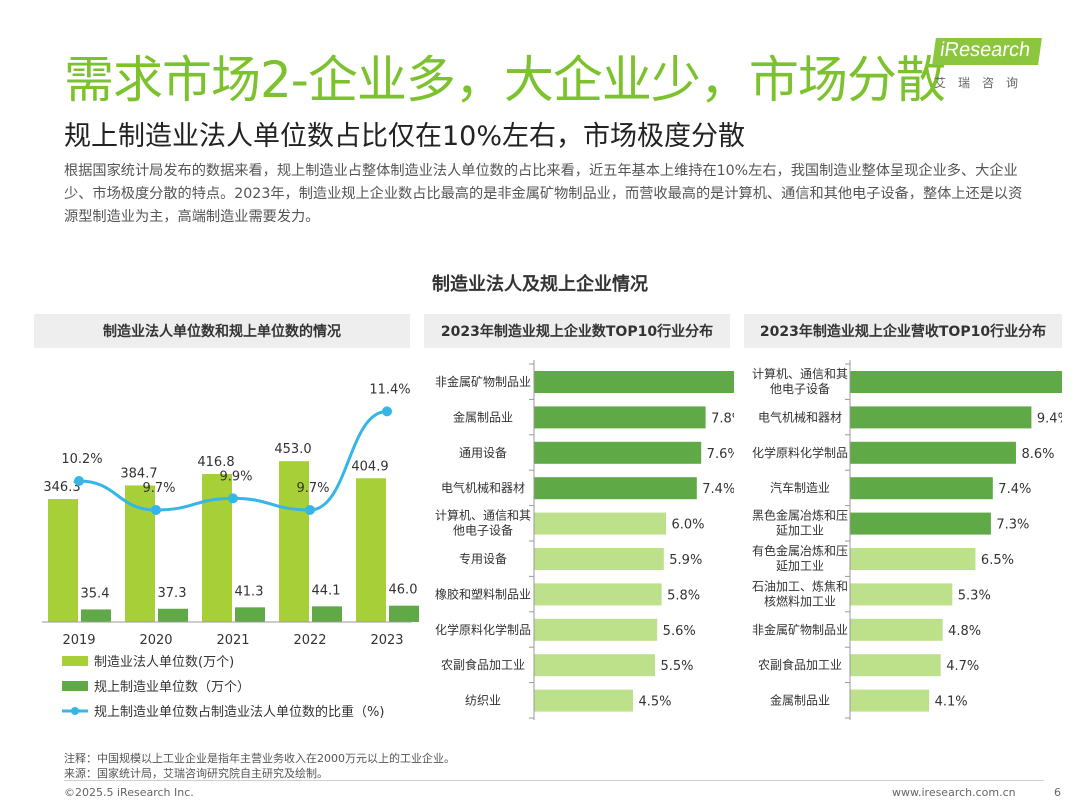 The height and width of the screenshot is (810, 1080). What do you see at coordinates (483, 701) in the screenshot?
I see `category-label: 纺织业` at bounding box center [483, 701].